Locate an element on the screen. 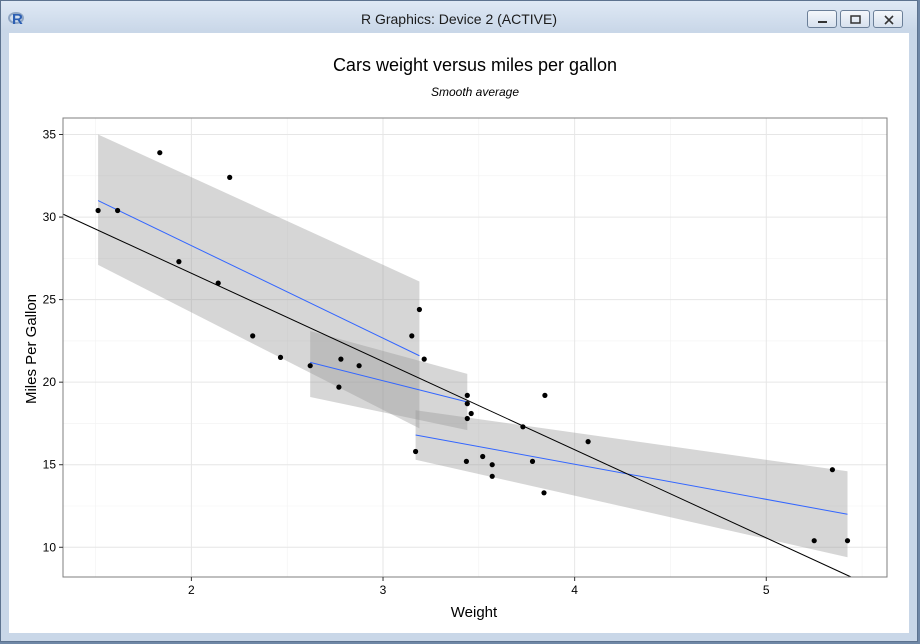  maximize-button is located at coordinates (855, 19).